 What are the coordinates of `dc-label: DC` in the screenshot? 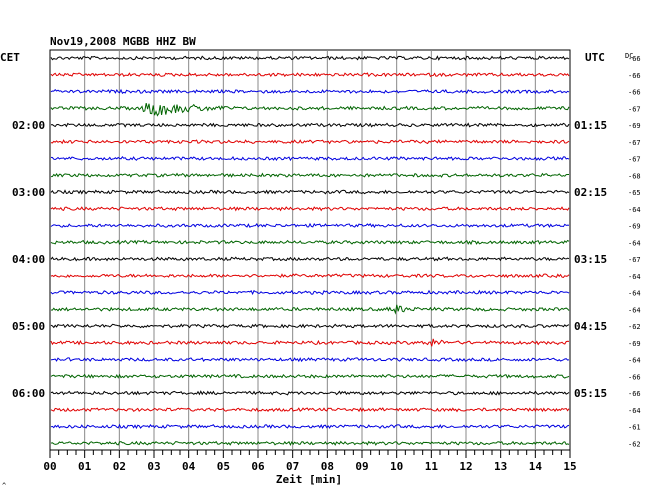 It's located at (629, 56).